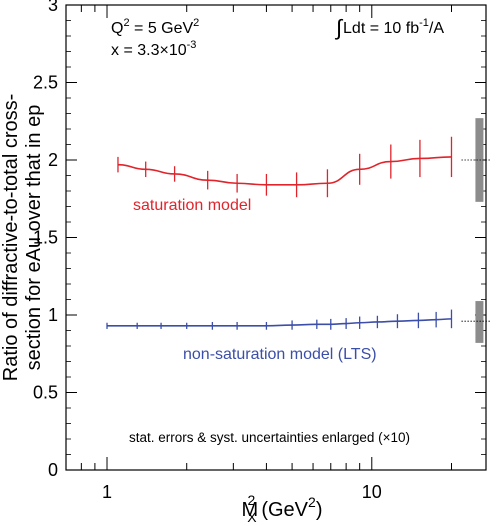 The height and width of the screenshot is (526, 498). What do you see at coordinates (107, 492) in the screenshot?
I see `x-tick-label: 1` at bounding box center [107, 492].